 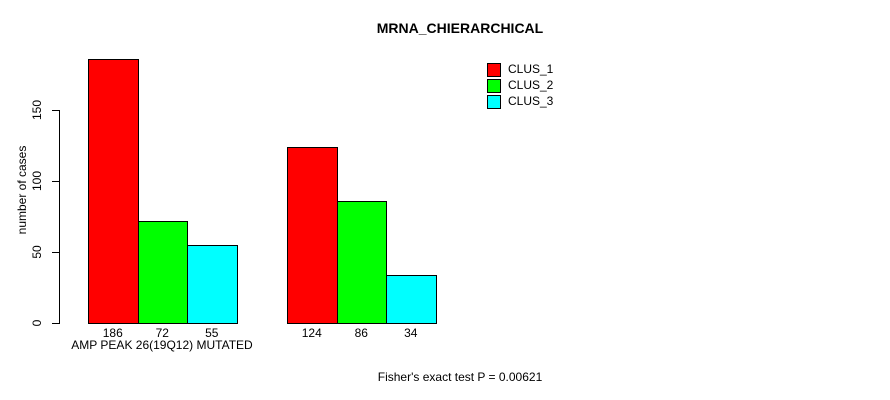 I want to click on bar-clus_1-group1, so click(x=113, y=191).